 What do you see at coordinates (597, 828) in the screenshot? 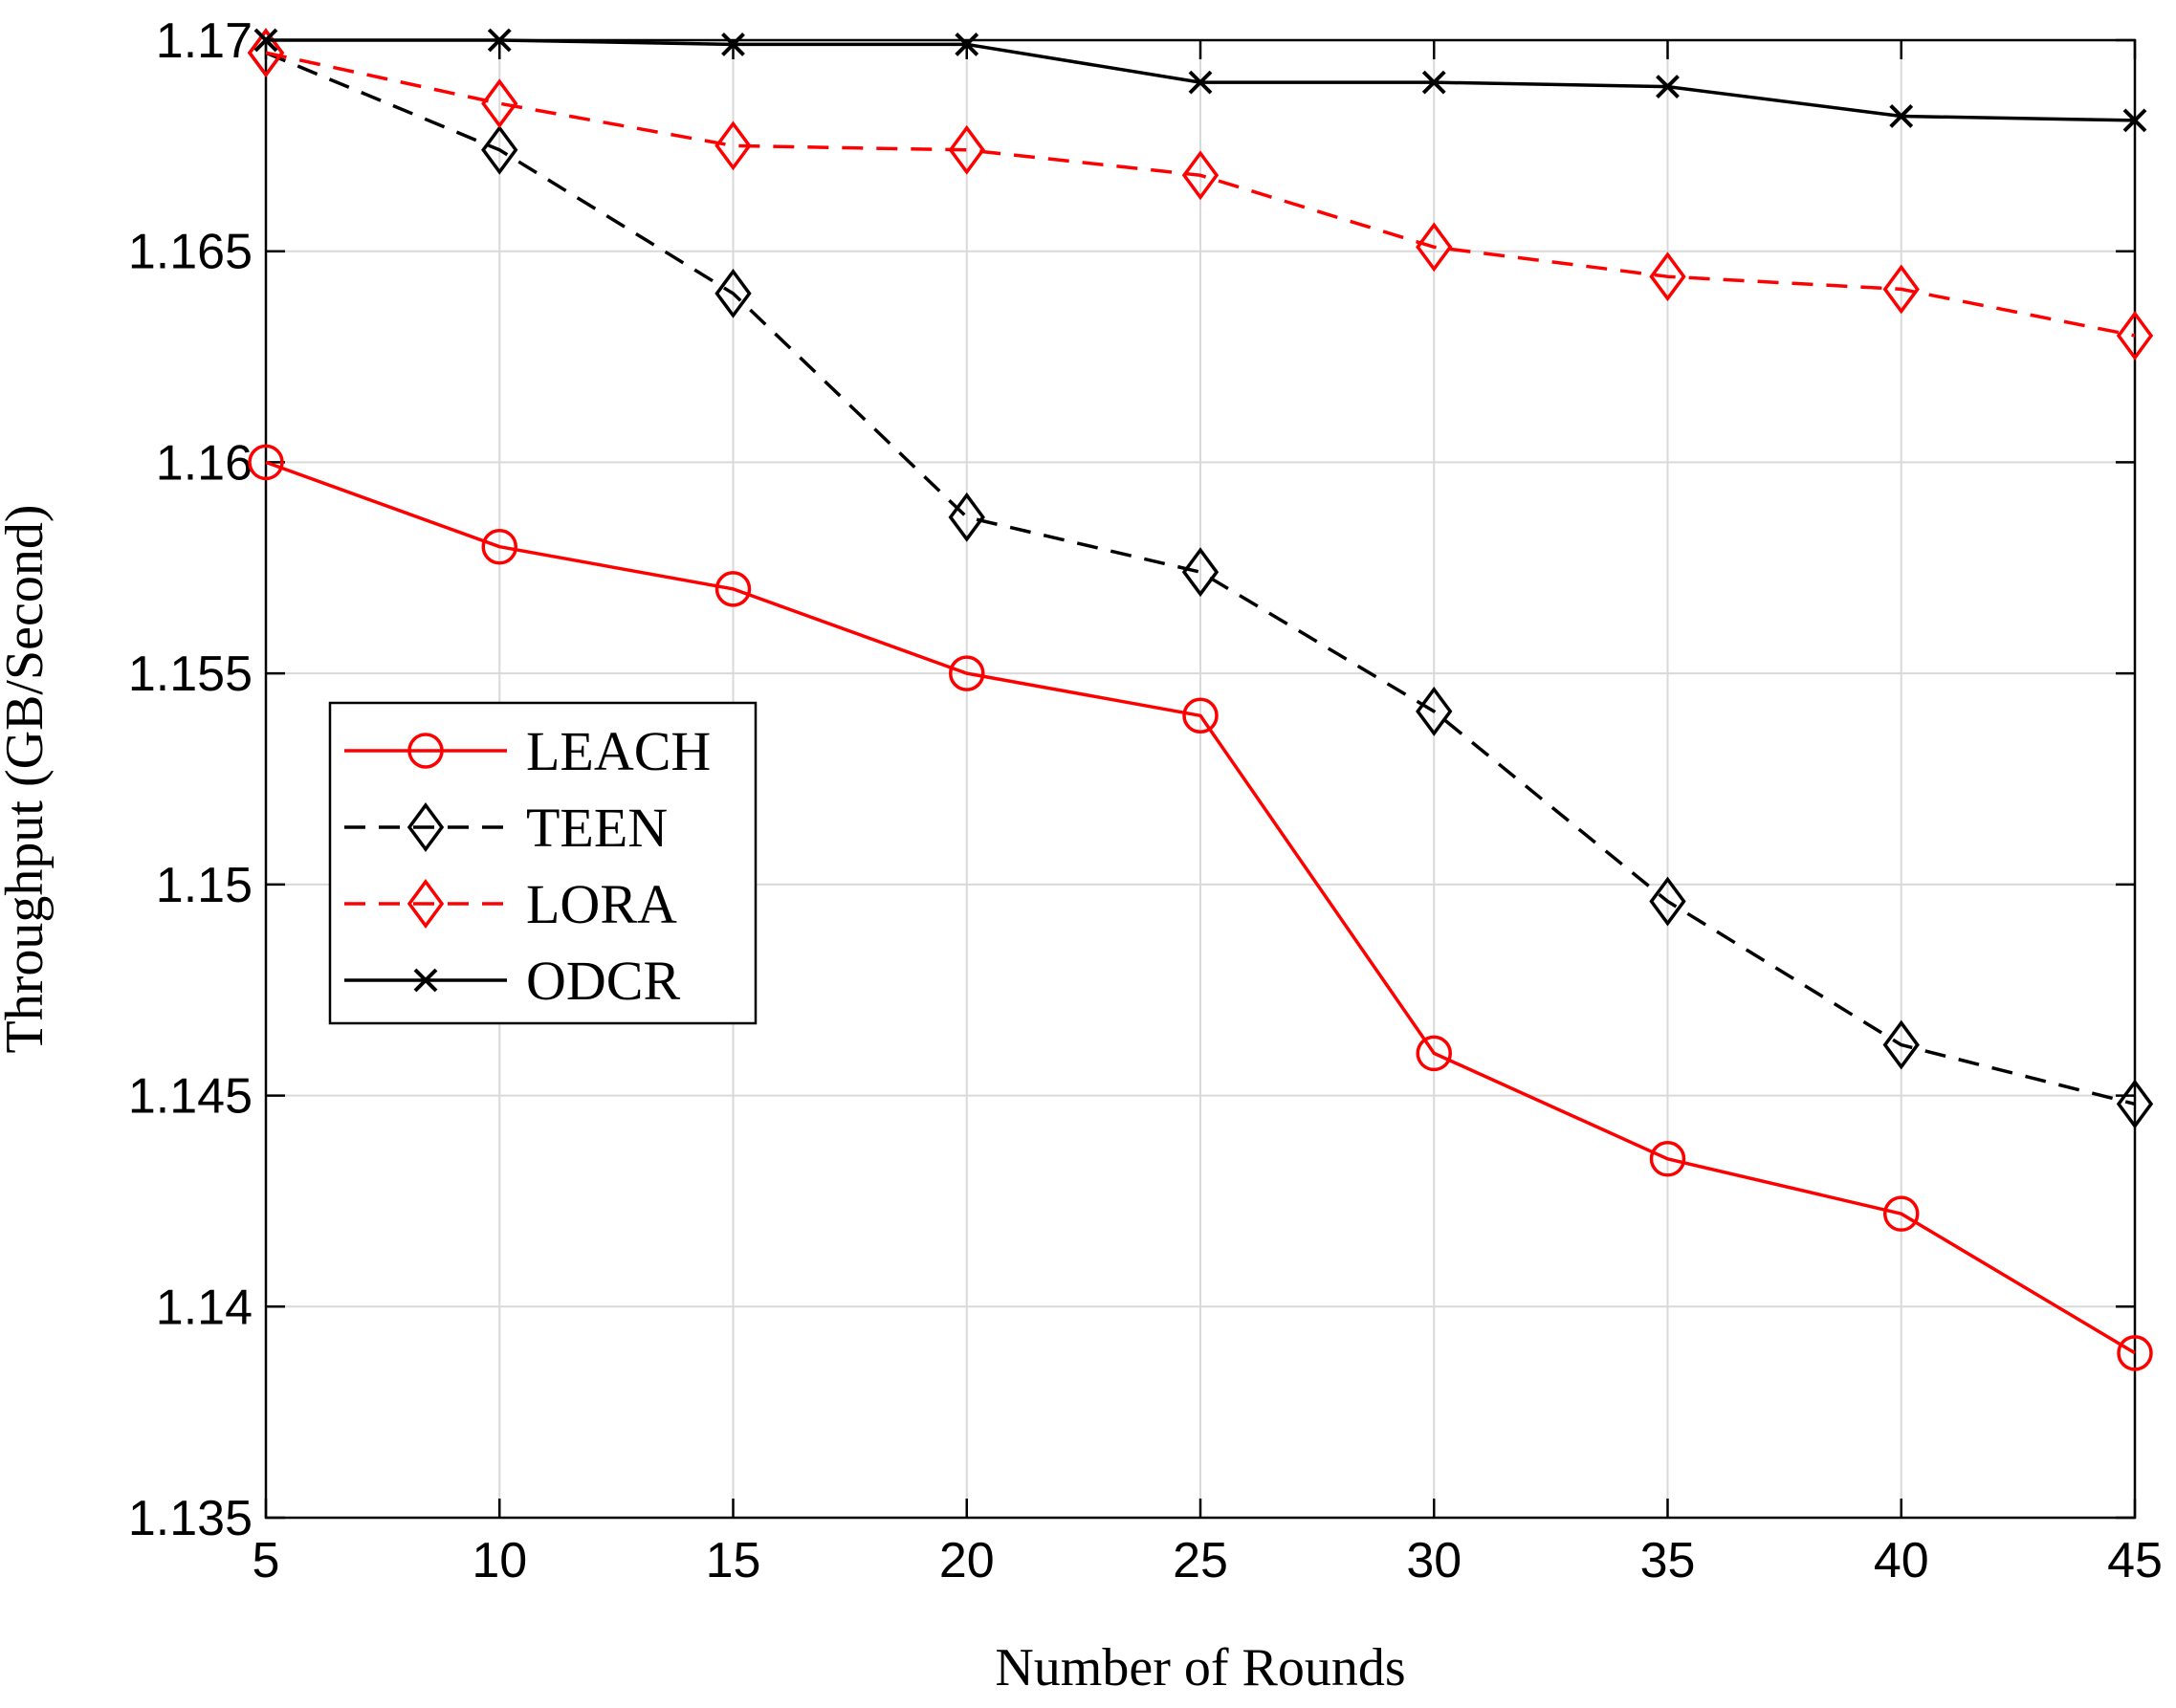
I see `legend-label-teen: TEEN` at bounding box center [597, 828].